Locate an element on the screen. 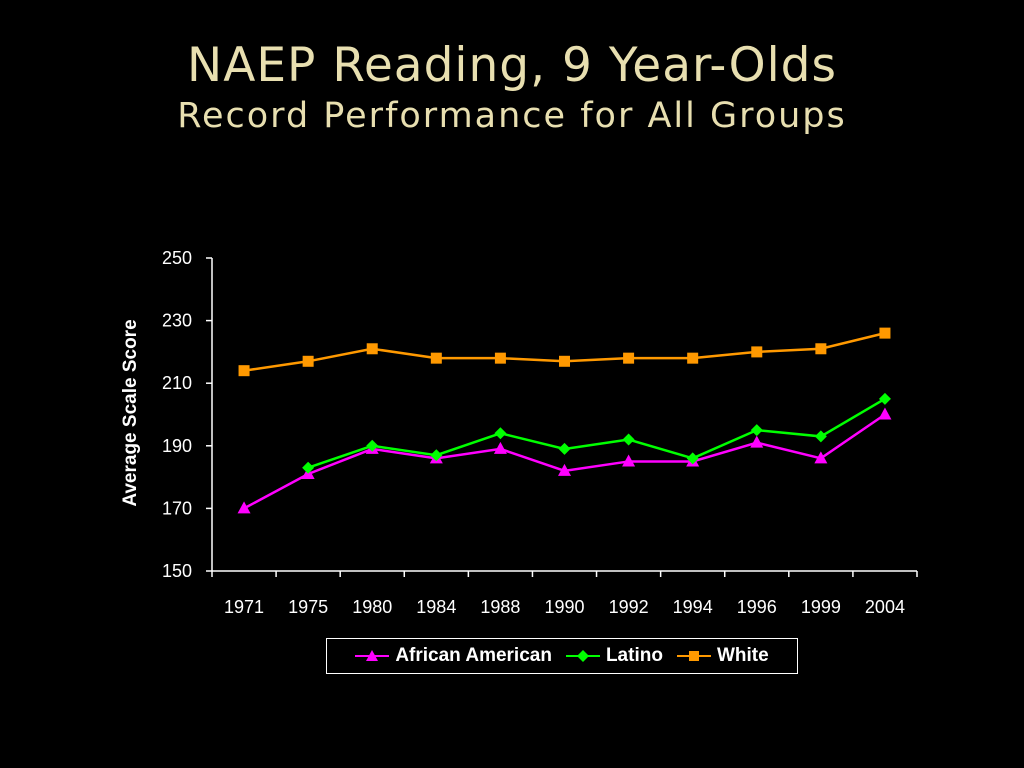  x-tick-label: 1975 is located at coordinates (308, 607).